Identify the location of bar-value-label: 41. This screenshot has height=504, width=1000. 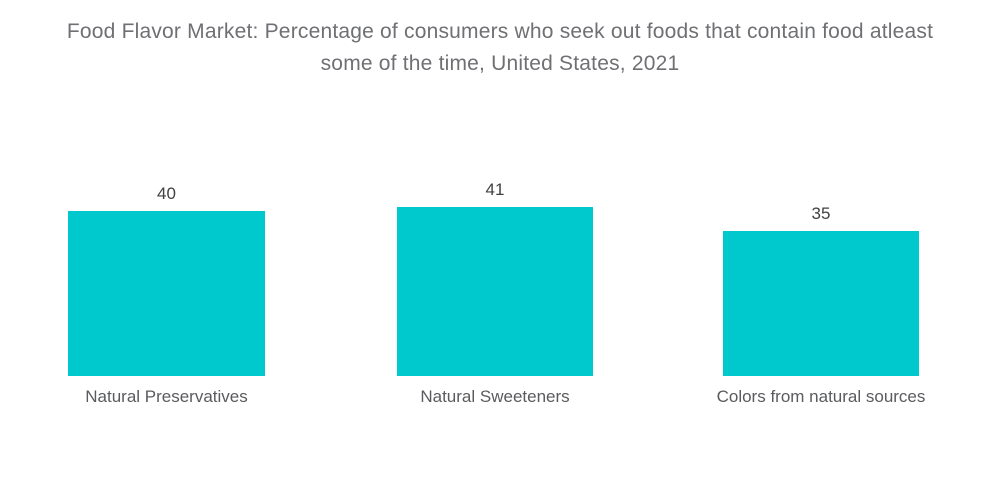
(495, 189).